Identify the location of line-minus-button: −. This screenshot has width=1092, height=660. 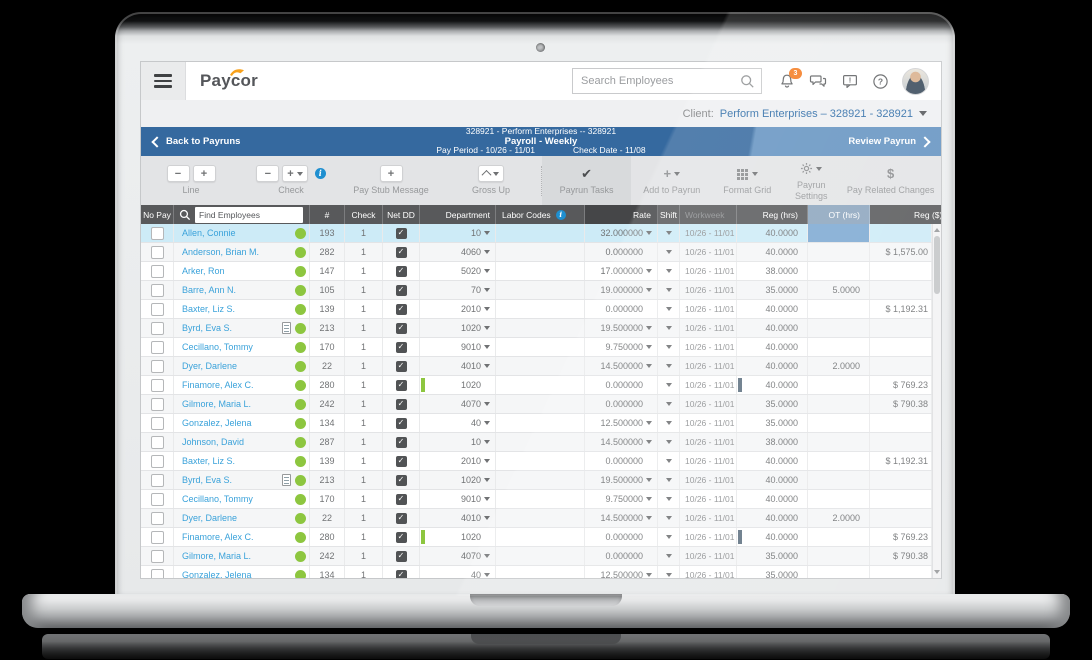
(178, 174).